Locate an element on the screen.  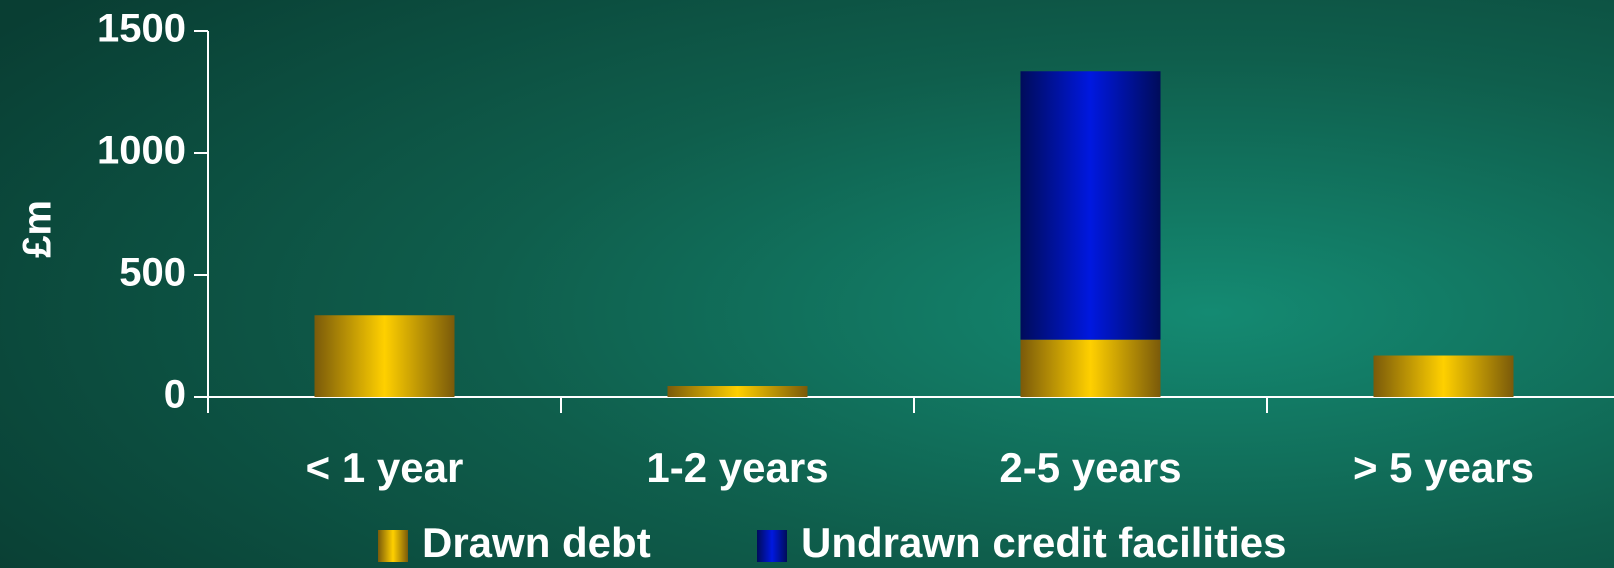
y-tick-label: 1500 is located at coordinates (141, 29).